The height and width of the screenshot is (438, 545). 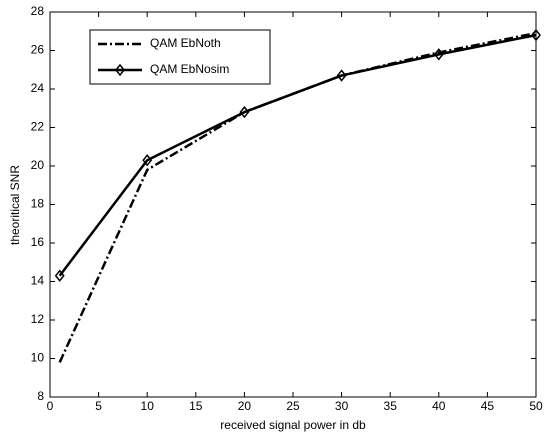 What do you see at coordinates (38, 281) in the screenshot?
I see `y-tick-label: 14` at bounding box center [38, 281].